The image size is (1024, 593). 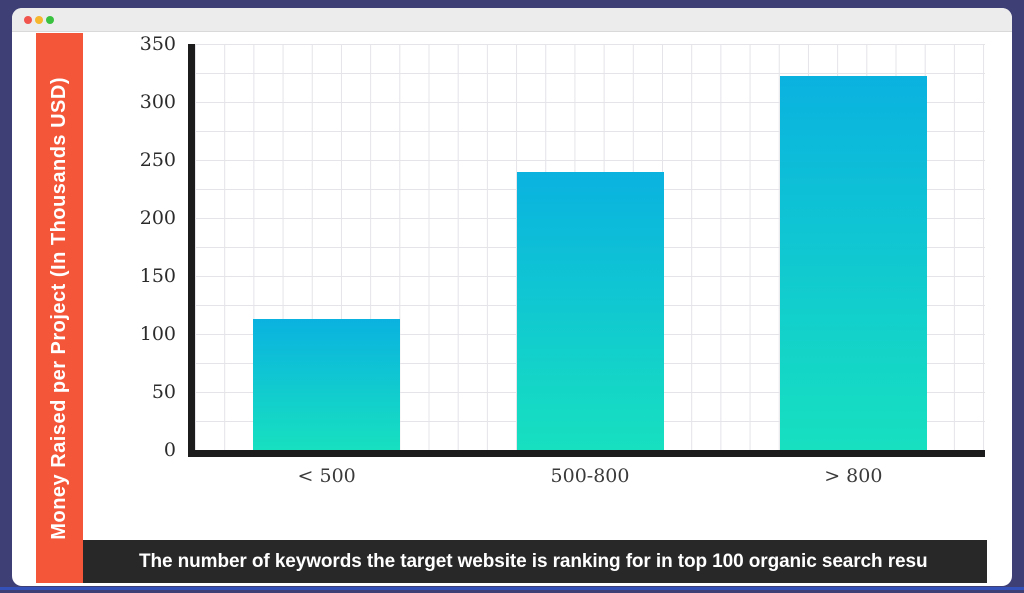 I want to click on minimize-button, so click(x=39, y=19).